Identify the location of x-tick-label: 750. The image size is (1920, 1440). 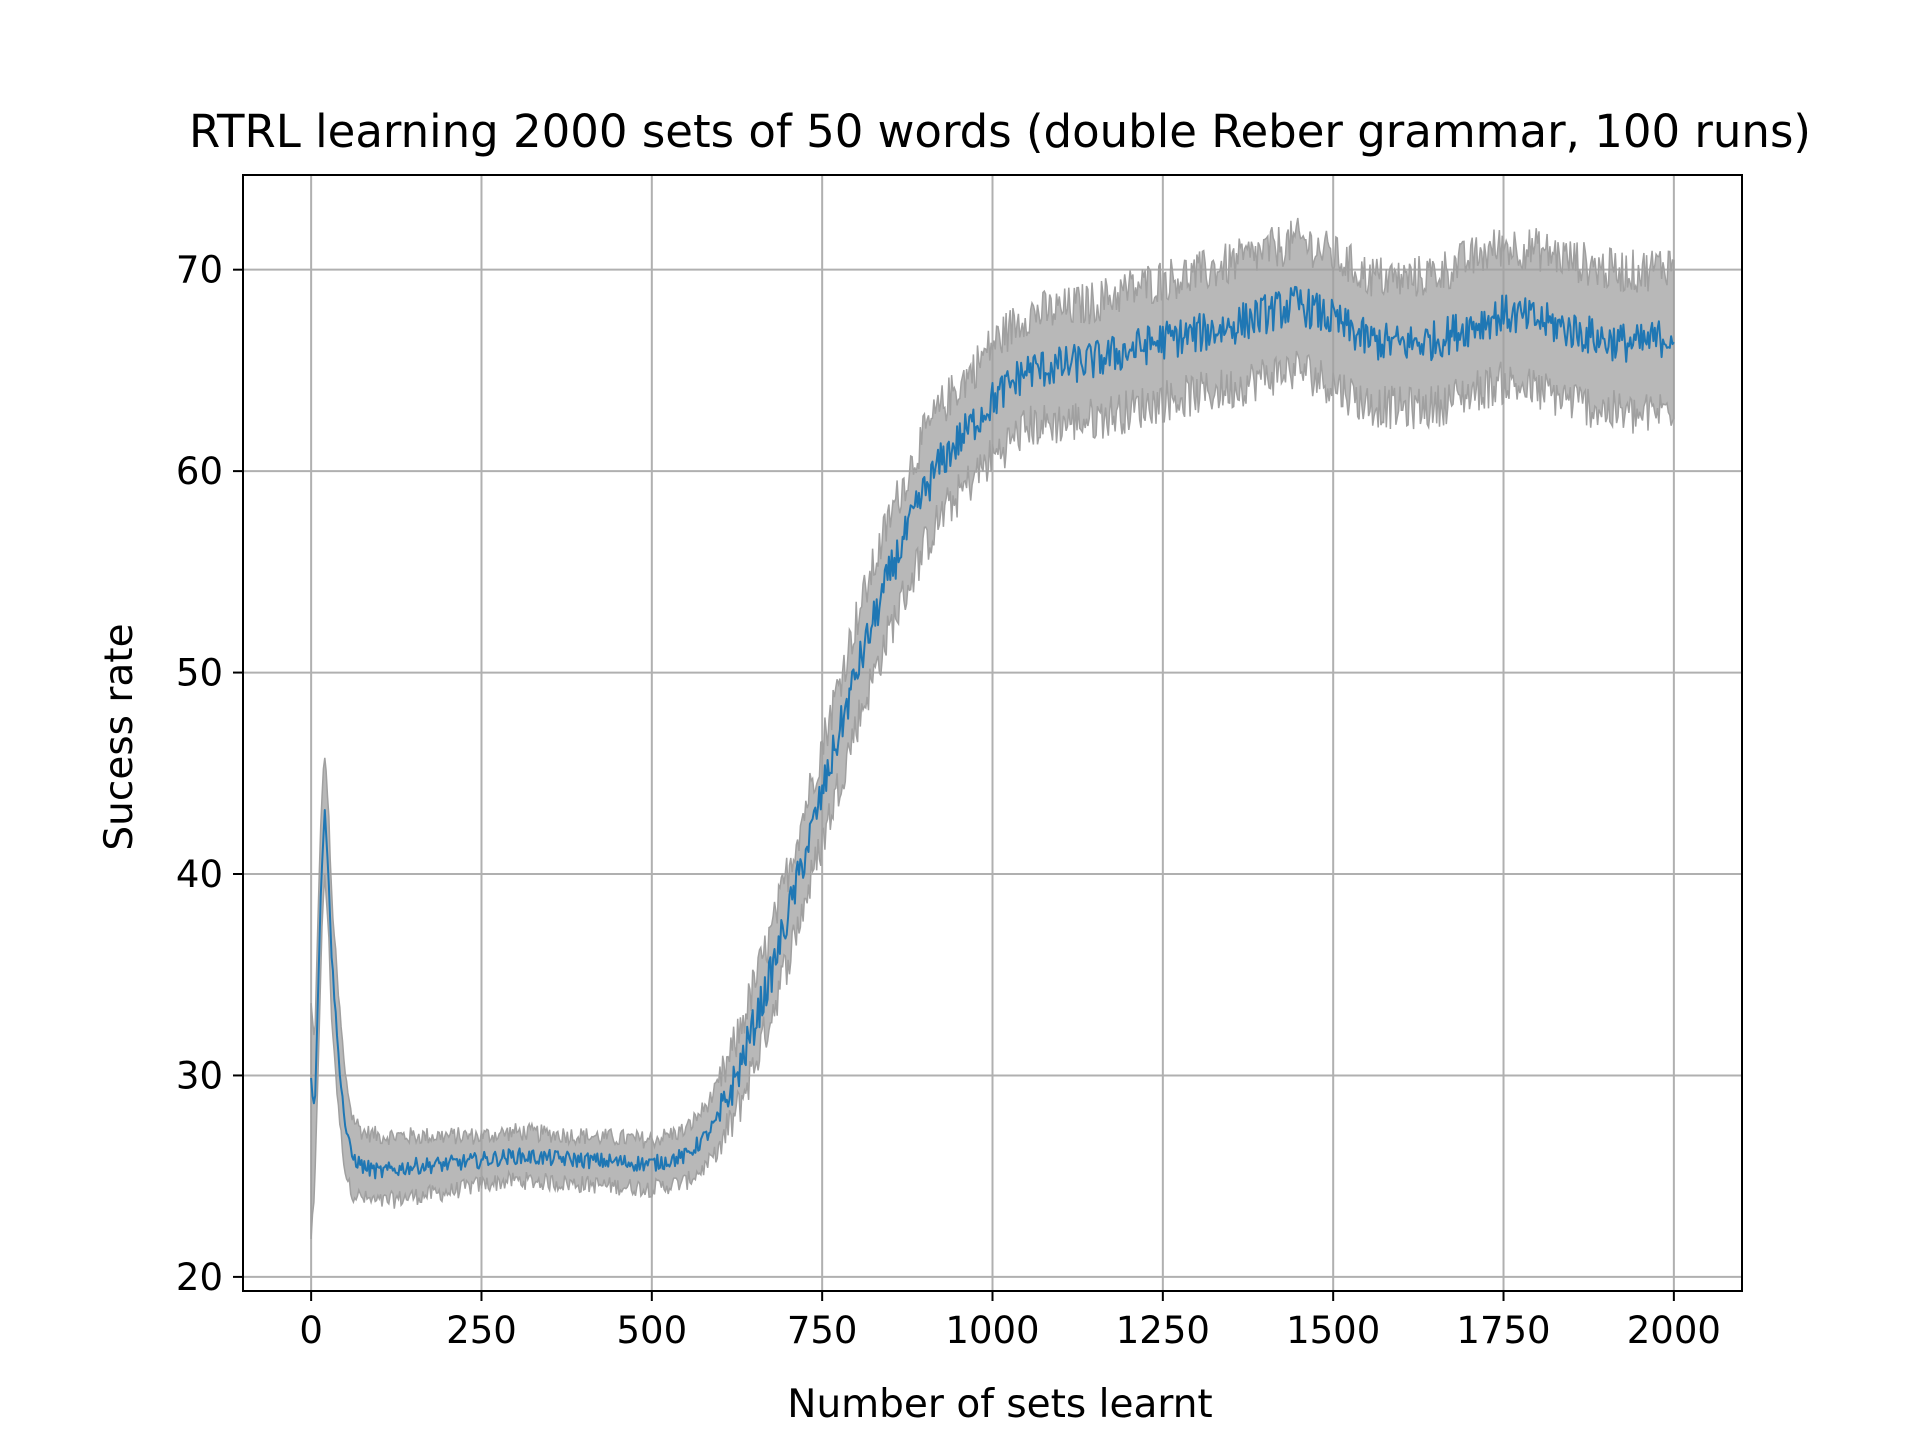
(822, 1330).